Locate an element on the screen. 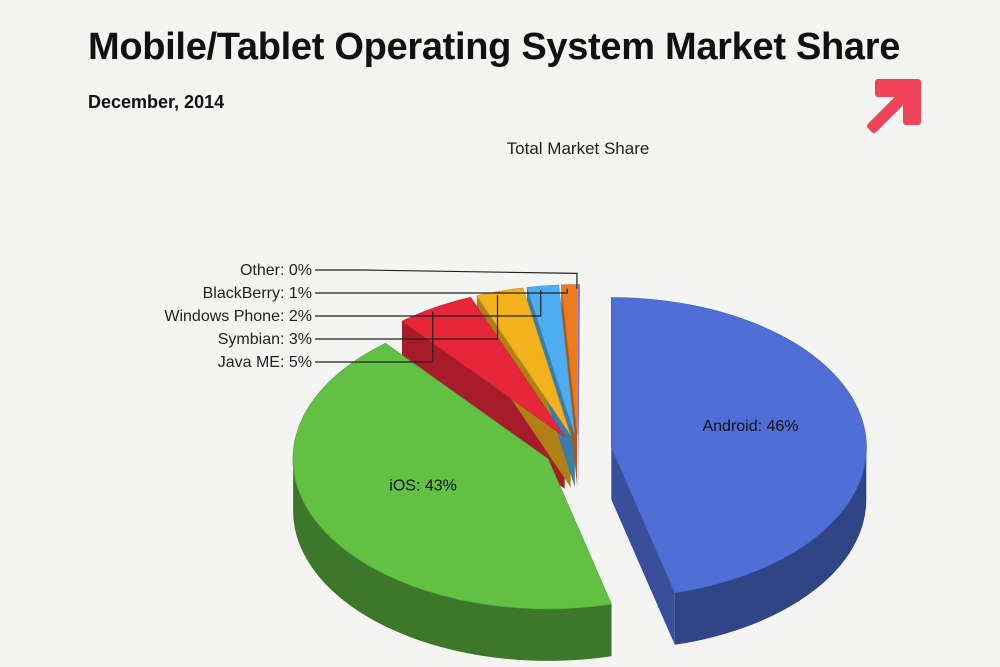 The width and height of the screenshot is (1000, 667). slice-android is located at coordinates (739, 445).